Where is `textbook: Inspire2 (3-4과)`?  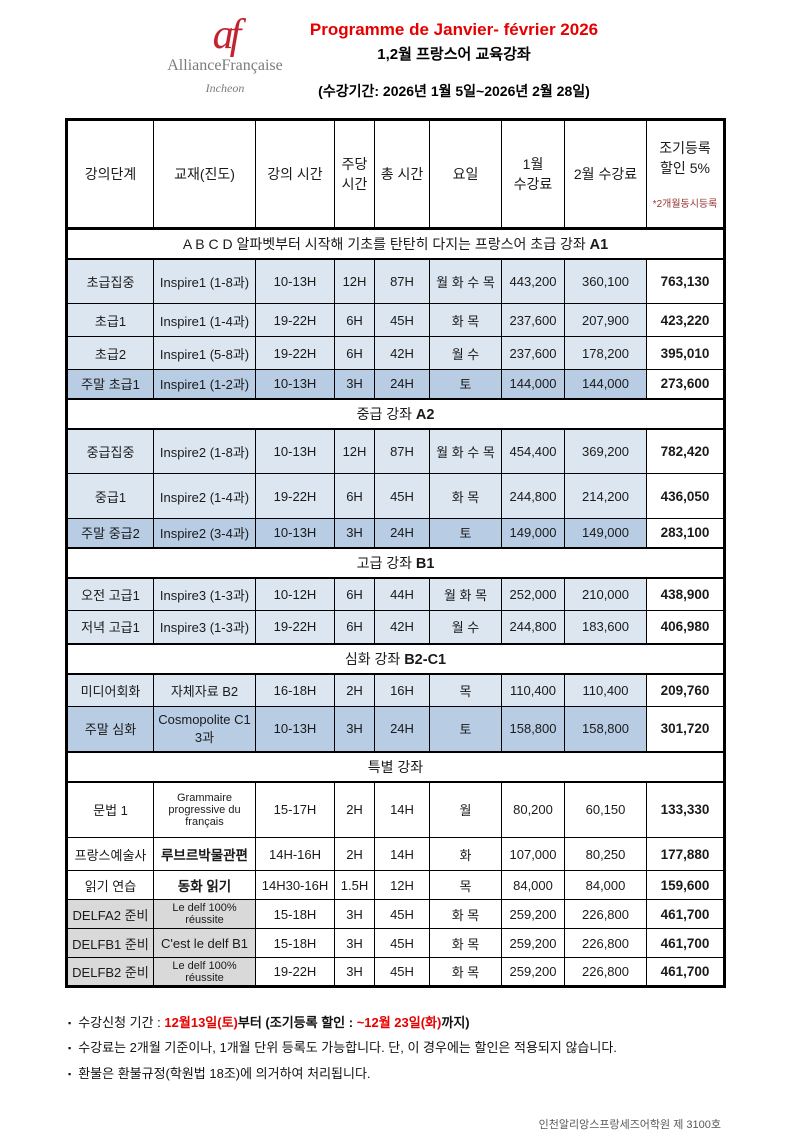
textbook: Inspire2 (3-4과) is located at coordinates (204, 533).